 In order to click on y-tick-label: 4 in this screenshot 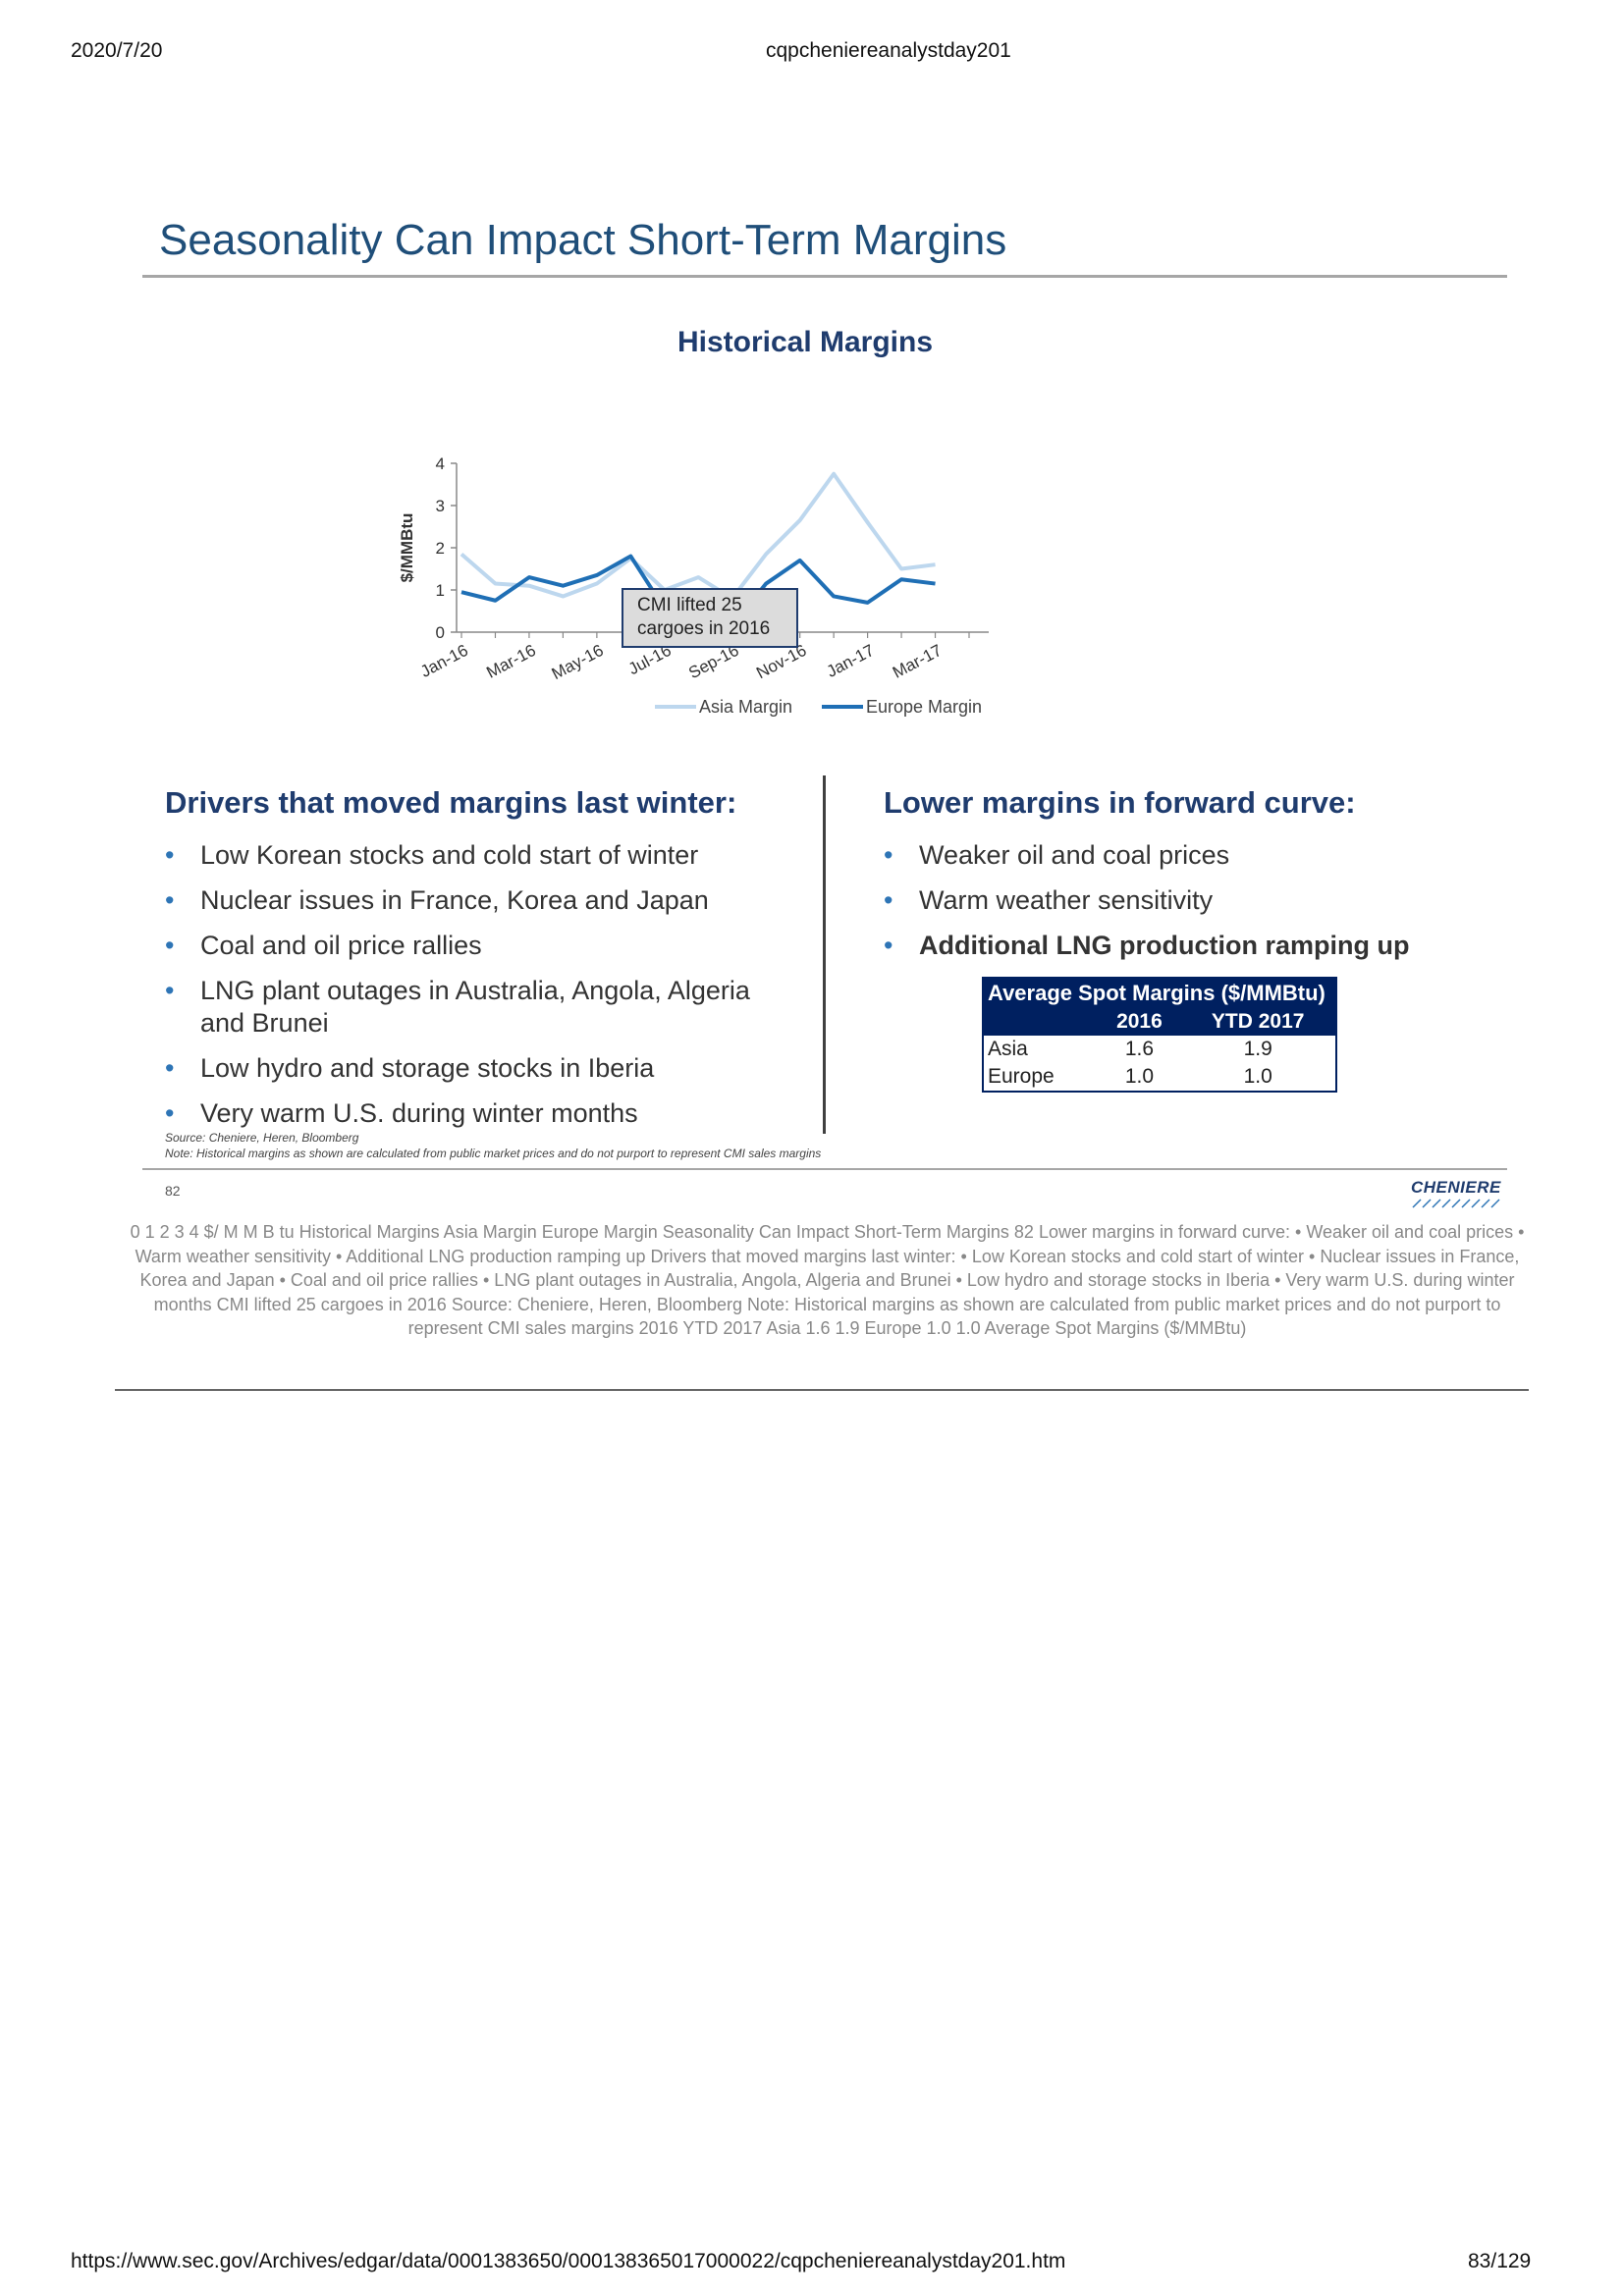, I will do `click(440, 463)`.